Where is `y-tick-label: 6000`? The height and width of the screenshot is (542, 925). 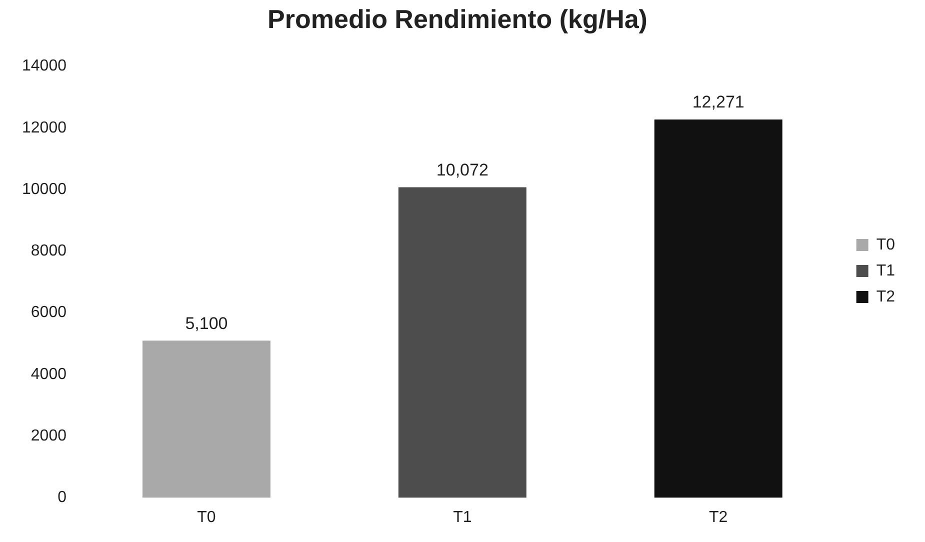 y-tick-label: 6000 is located at coordinates (48, 313).